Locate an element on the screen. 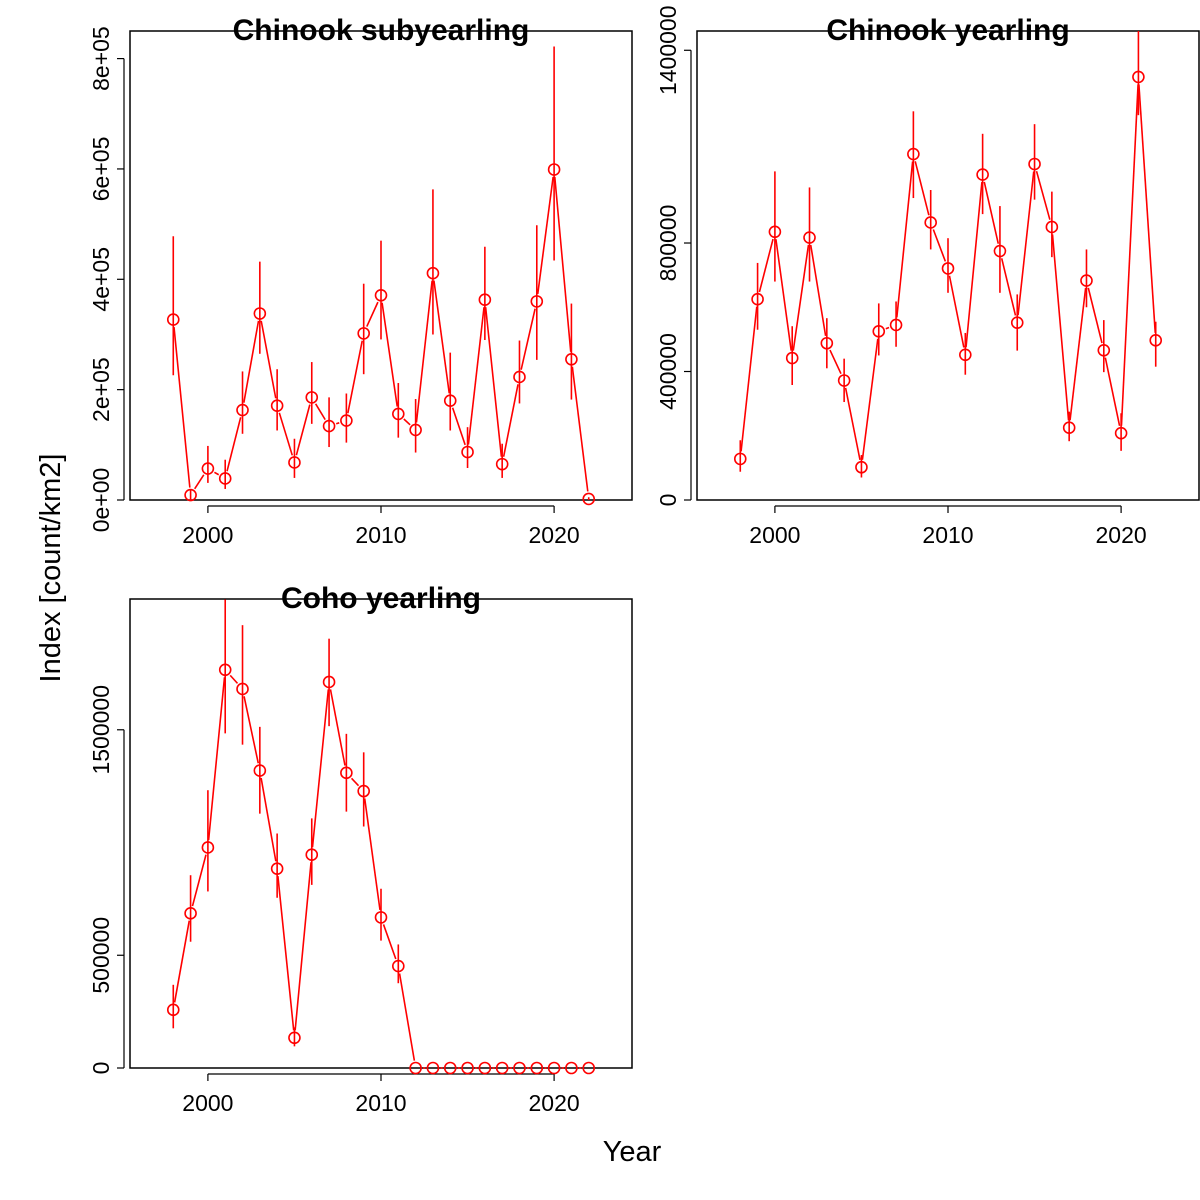 This screenshot has width=1200, height=1200. y-tick-label: 800000 is located at coordinates (668, 243).